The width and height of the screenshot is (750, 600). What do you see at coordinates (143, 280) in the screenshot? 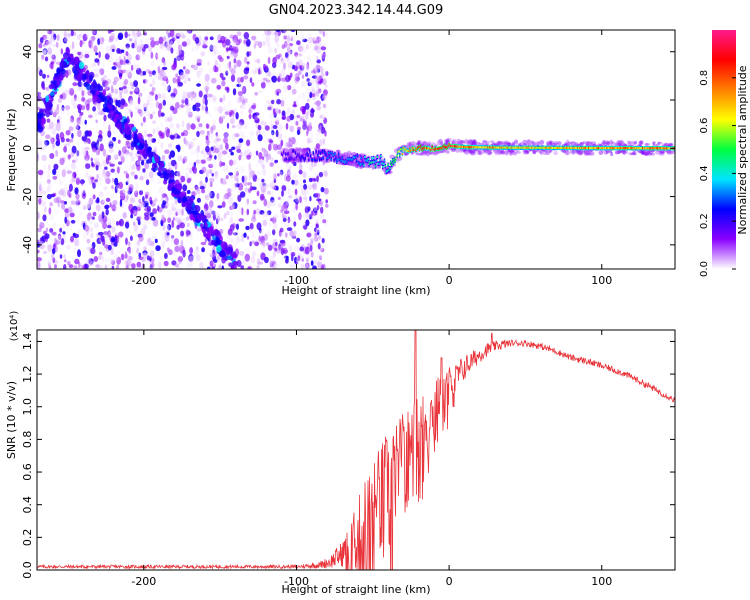
I see `x-tick-label: -200` at bounding box center [143, 280].